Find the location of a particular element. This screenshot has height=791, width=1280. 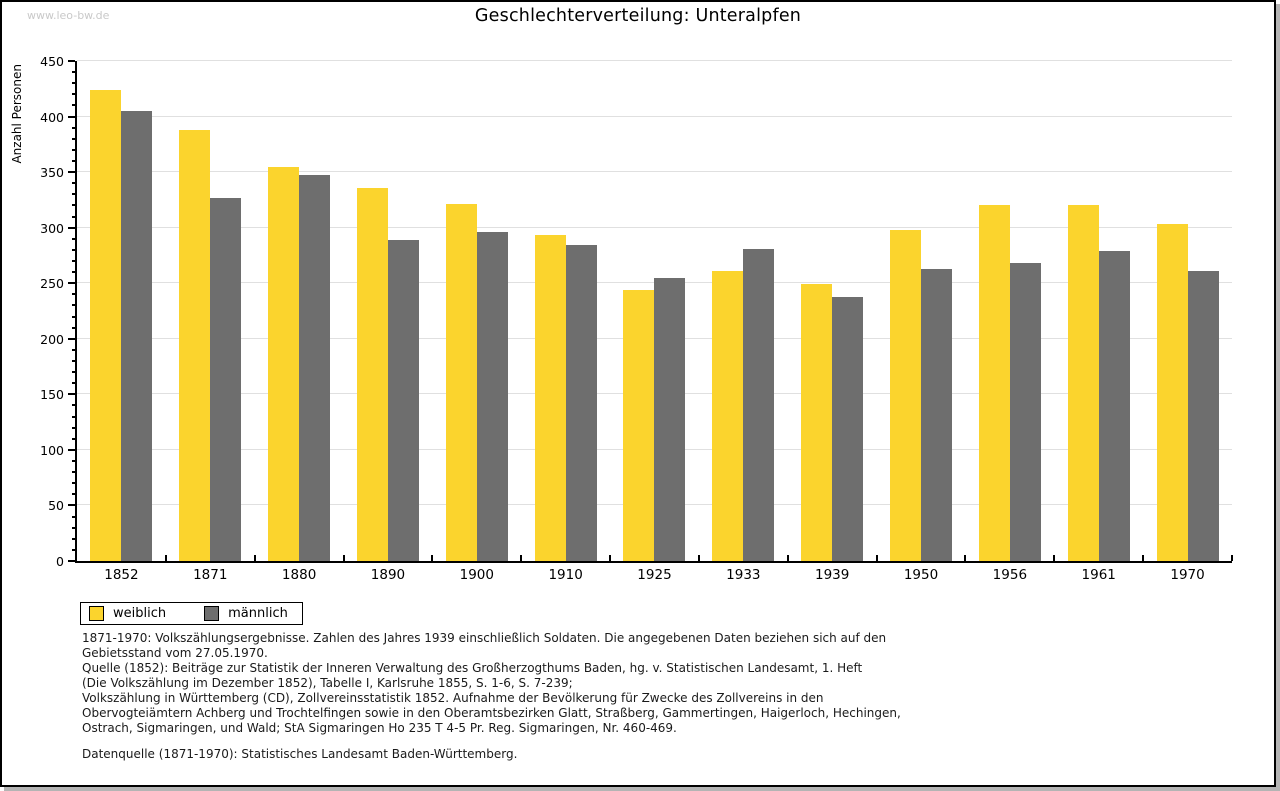

site-watermark: www.leo-bw.de is located at coordinates (68, 15).